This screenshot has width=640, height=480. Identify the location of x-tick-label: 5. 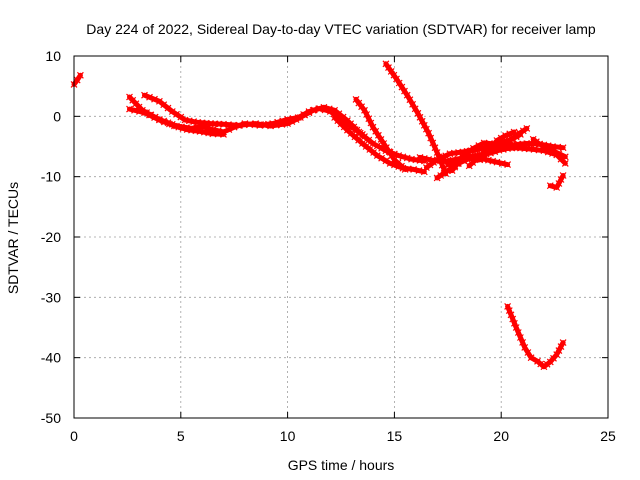
(181, 436).